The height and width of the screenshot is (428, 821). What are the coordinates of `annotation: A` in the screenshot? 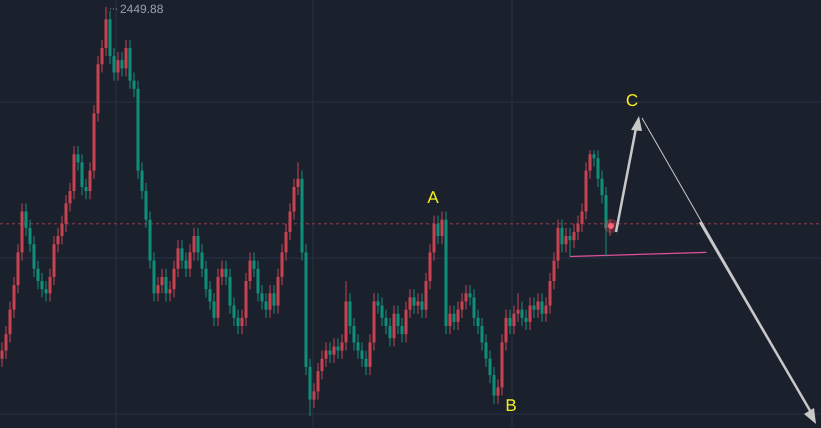 It's located at (433, 197).